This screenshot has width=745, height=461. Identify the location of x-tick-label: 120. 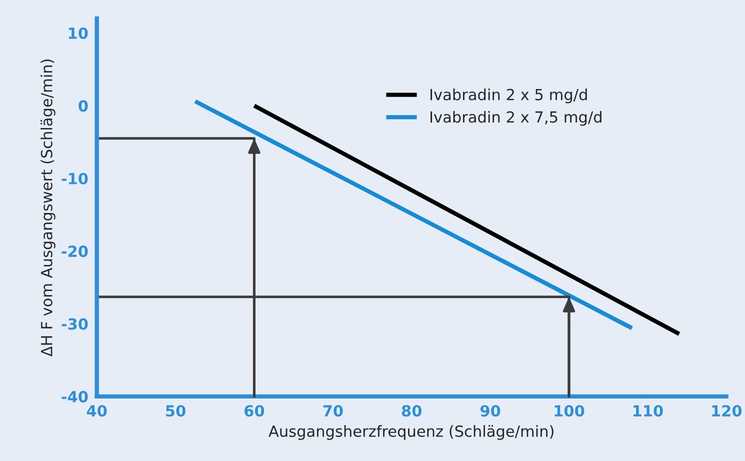
(727, 411).